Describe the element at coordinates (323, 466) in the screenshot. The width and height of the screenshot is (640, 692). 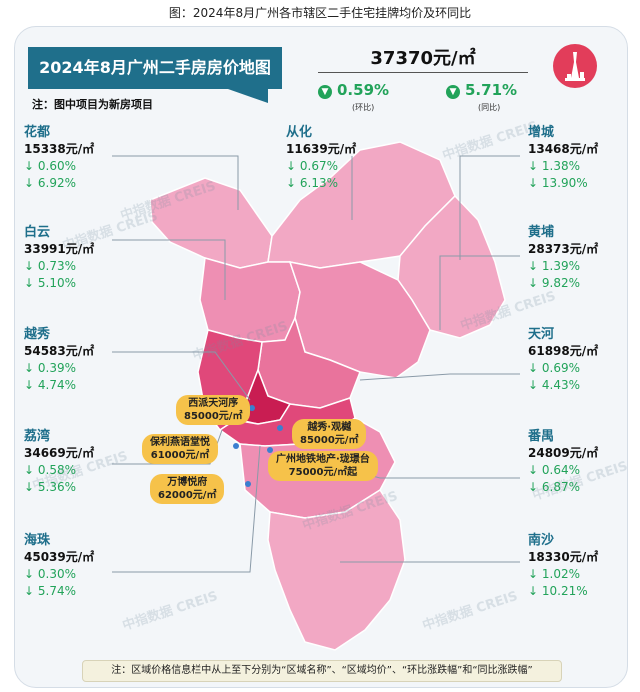
I see `project-tag: 广州地铁地产·珑璟台 75000元/㎡起` at that location.